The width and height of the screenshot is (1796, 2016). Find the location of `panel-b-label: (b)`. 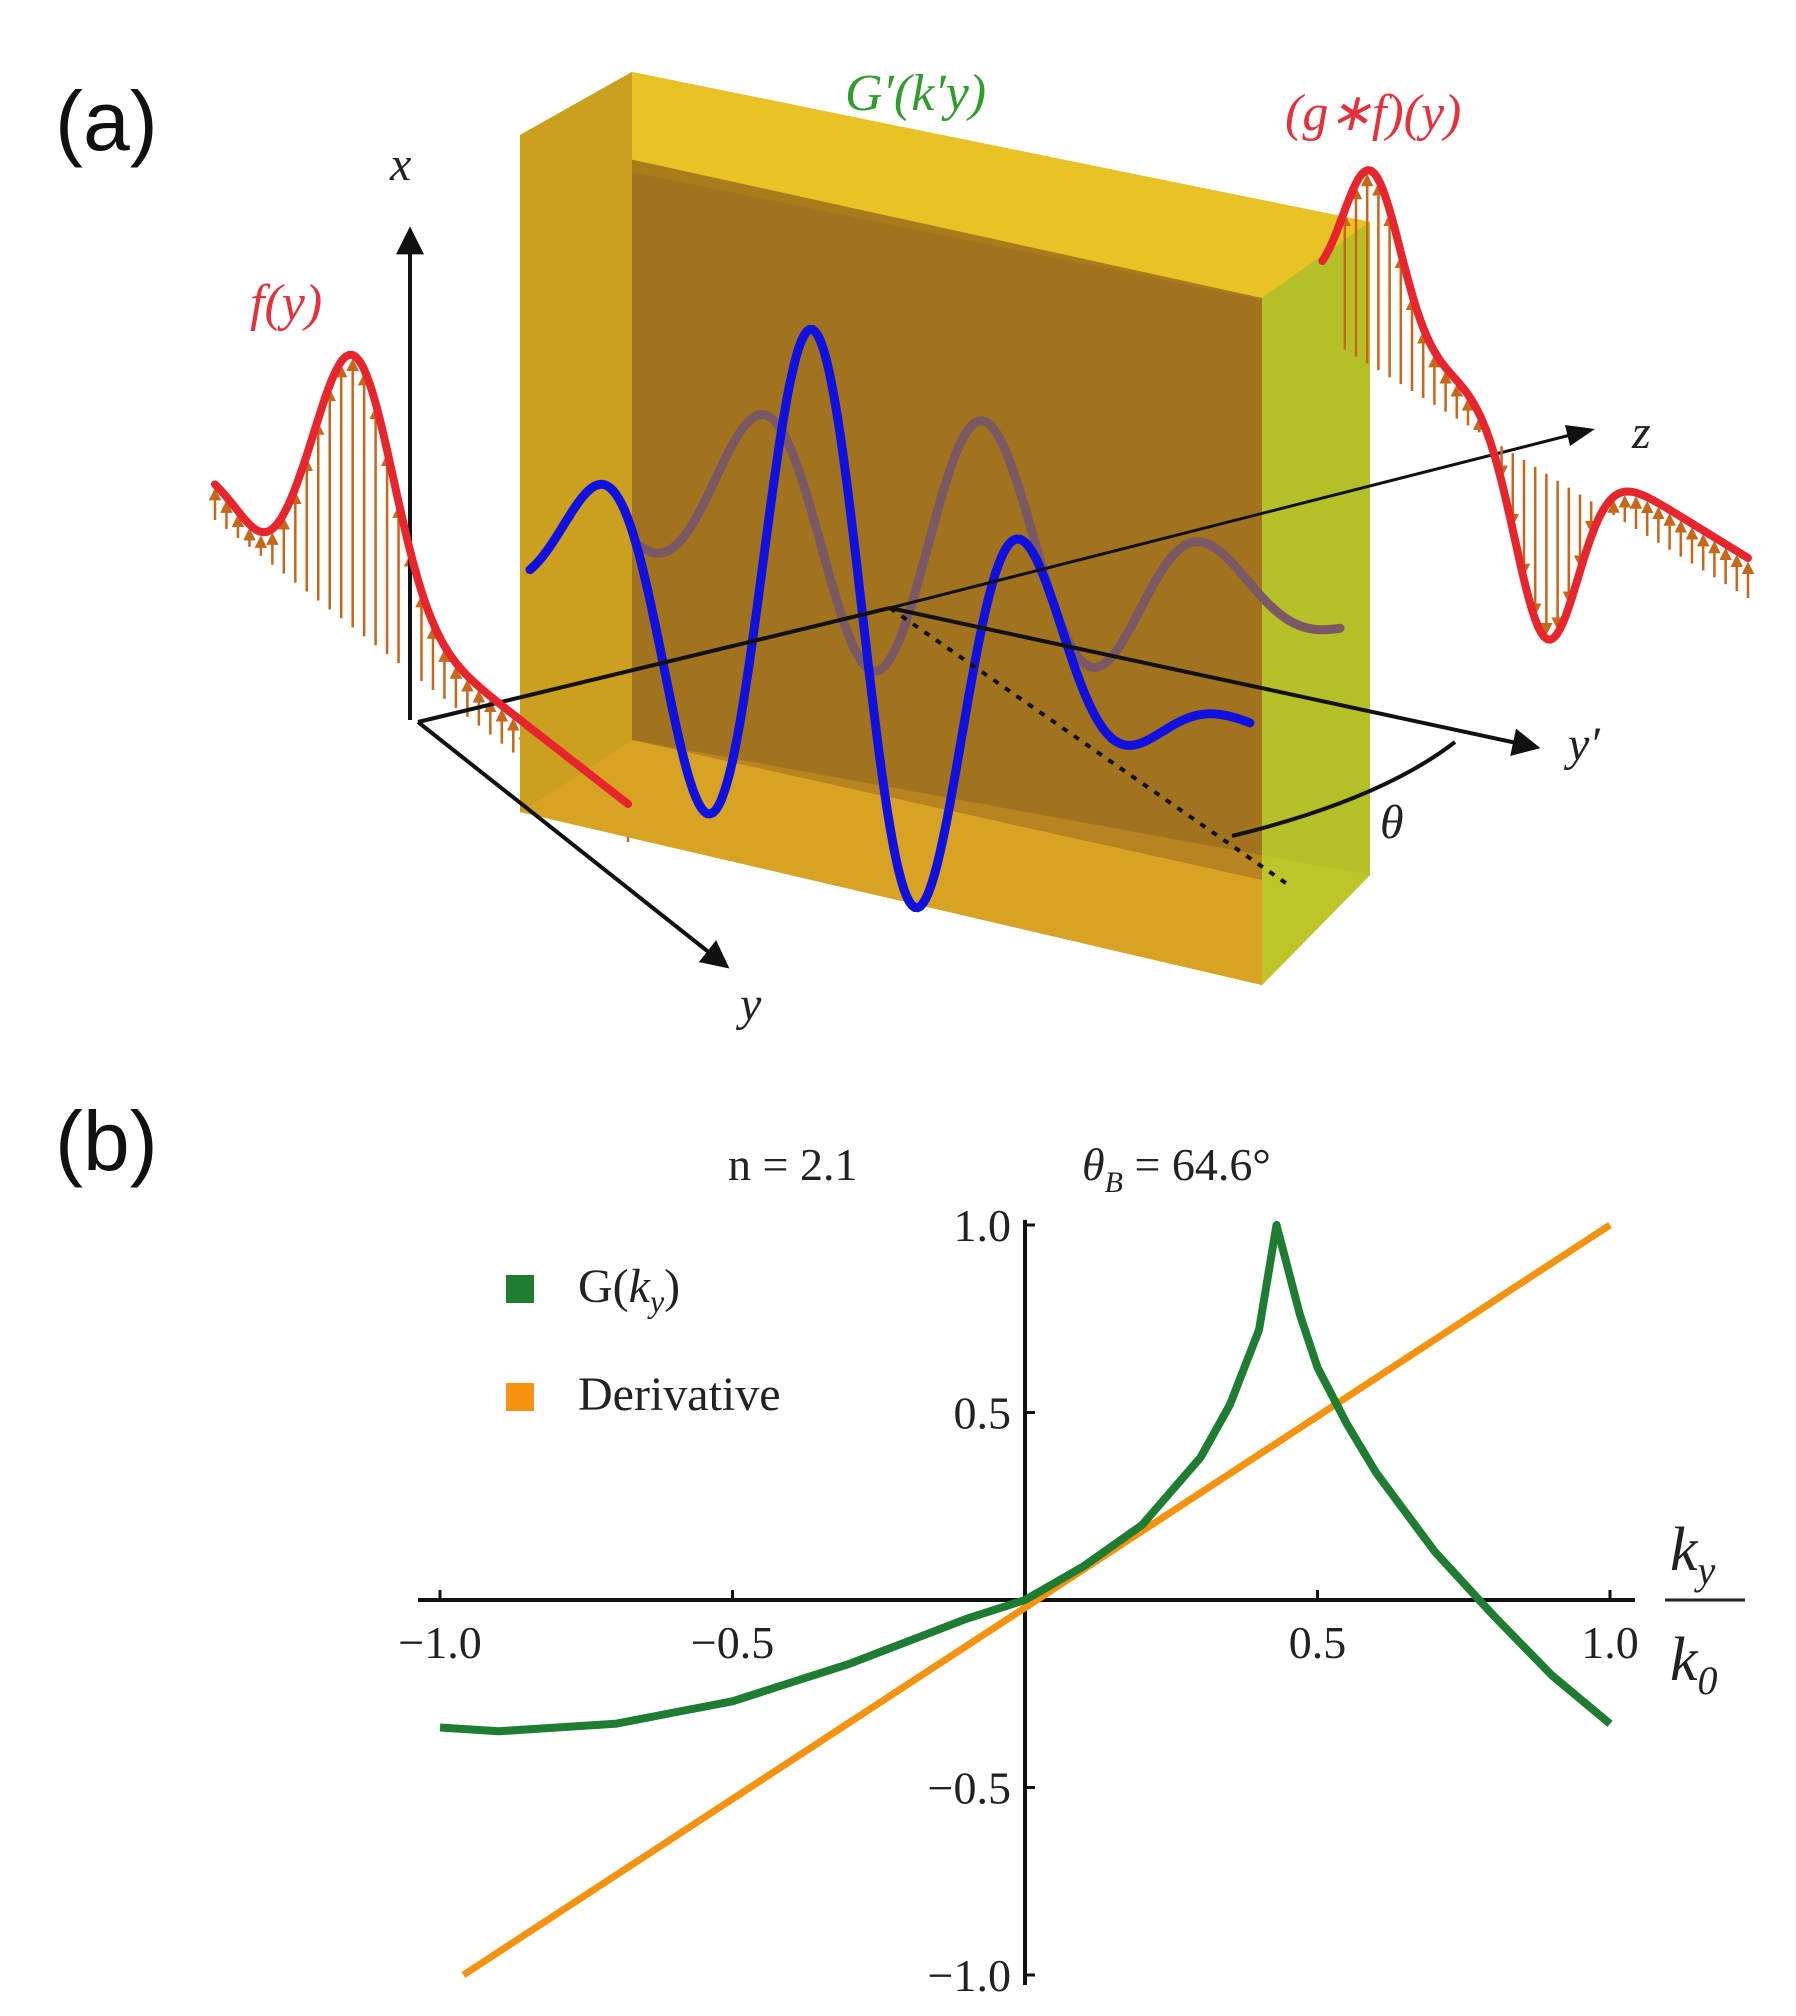

panel-b-label: (b) is located at coordinates (106, 1141).